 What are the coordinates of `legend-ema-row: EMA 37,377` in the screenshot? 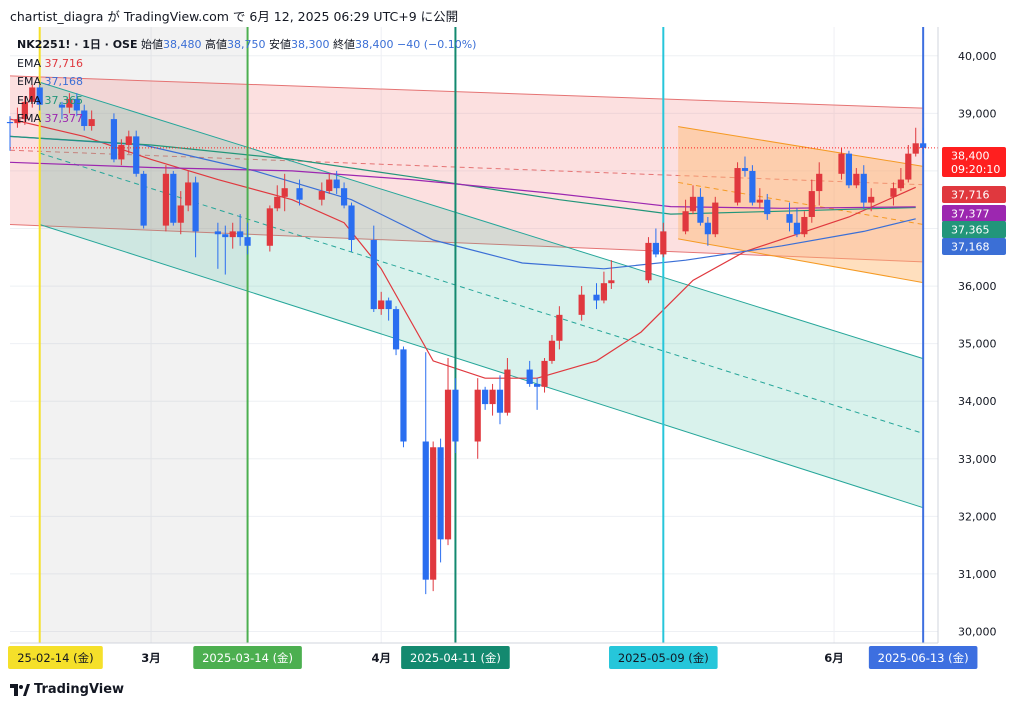 It's located at (246, 119).